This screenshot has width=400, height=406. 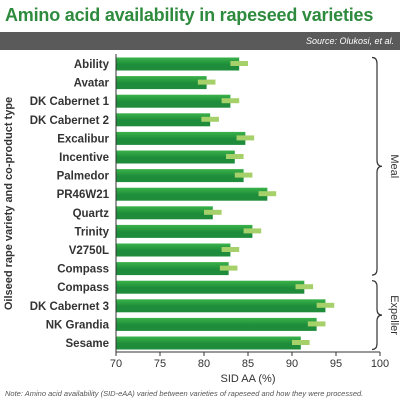 What do you see at coordinates (87, 344) in the screenshot?
I see `category-label: Sesame` at bounding box center [87, 344].